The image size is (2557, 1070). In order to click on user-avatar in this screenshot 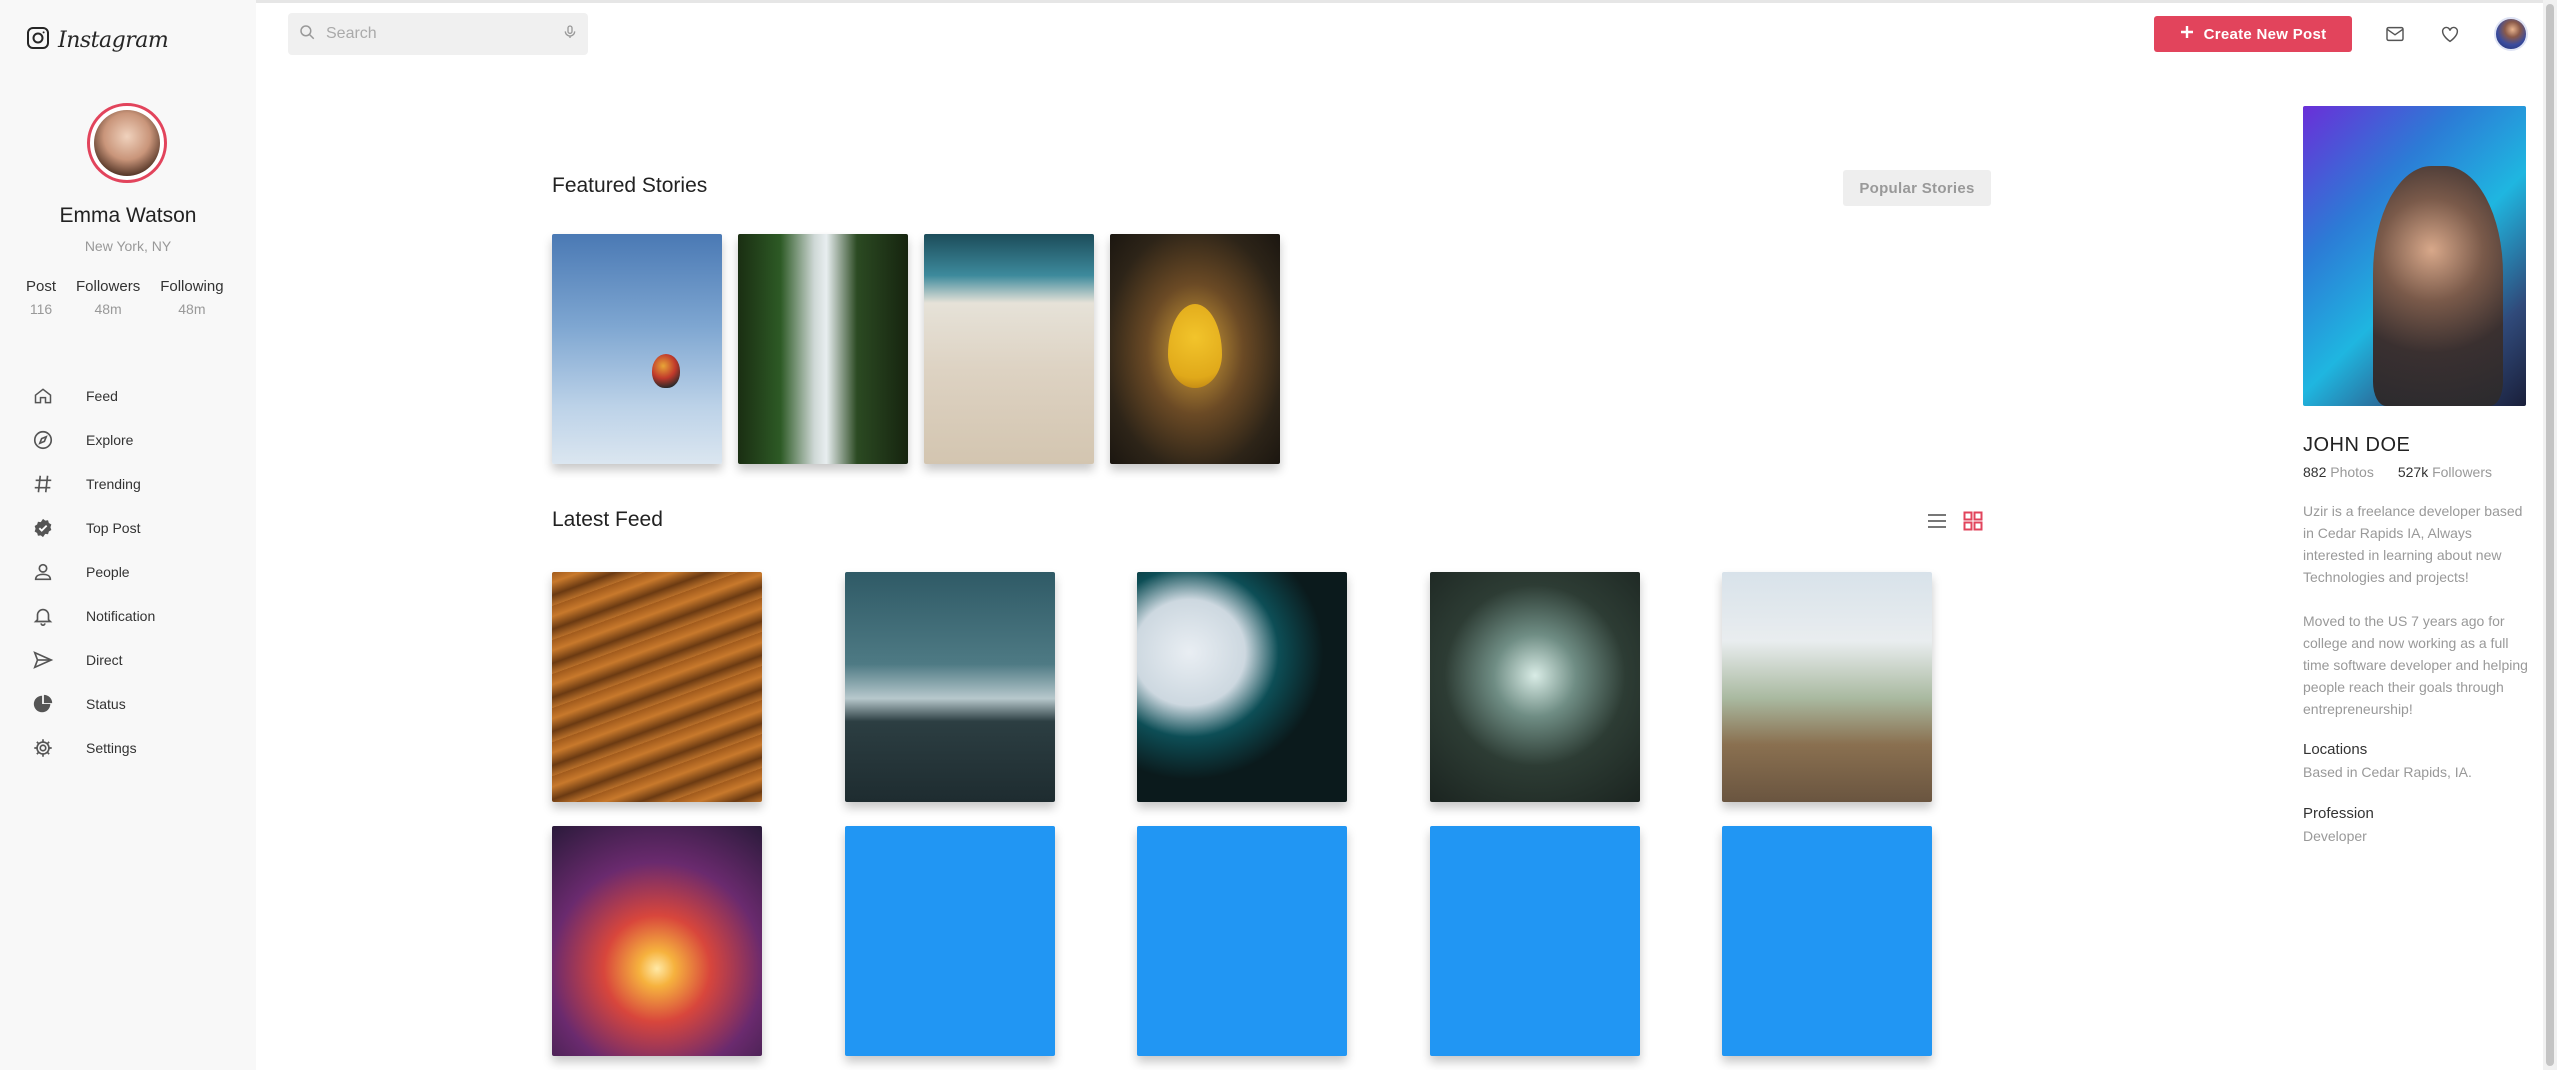, I will do `click(127, 143)`.